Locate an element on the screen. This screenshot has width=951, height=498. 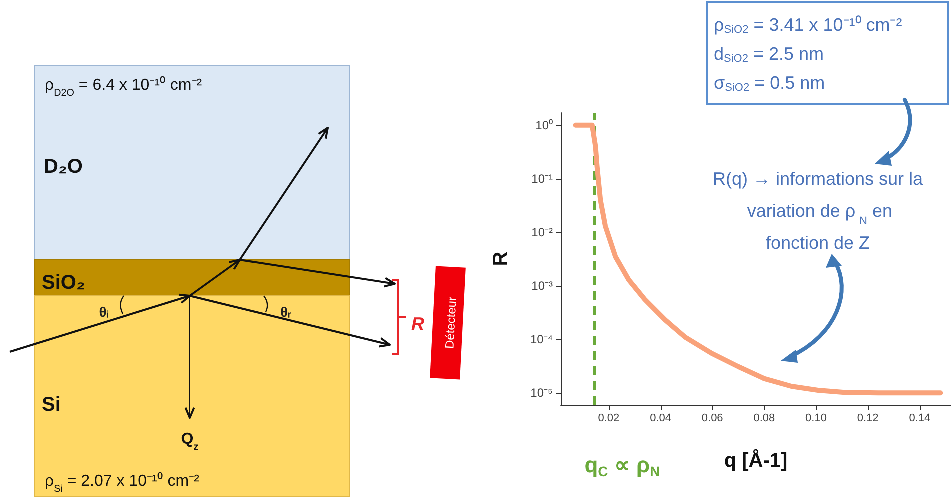
x-axis-title: q [Å-1] is located at coordinates (756, 460).